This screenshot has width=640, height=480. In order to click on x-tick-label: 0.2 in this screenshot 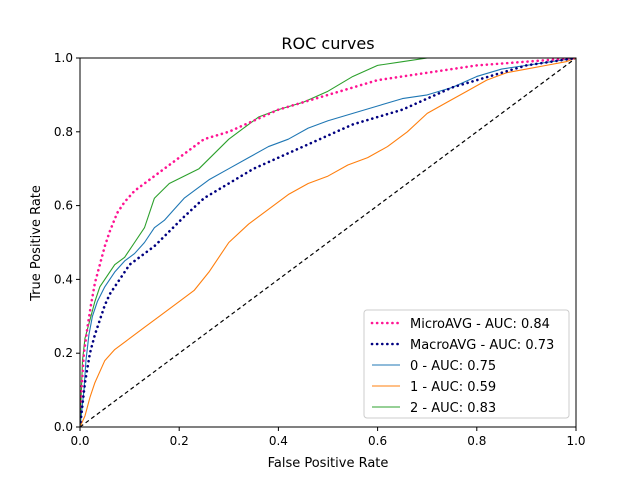, I will do `click(179, 441)`.